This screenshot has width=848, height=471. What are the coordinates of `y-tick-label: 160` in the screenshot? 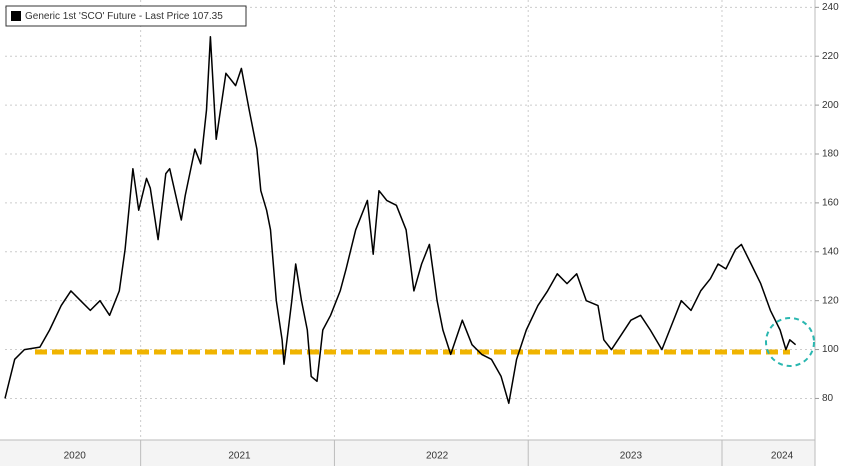 It's located at (830, 203).